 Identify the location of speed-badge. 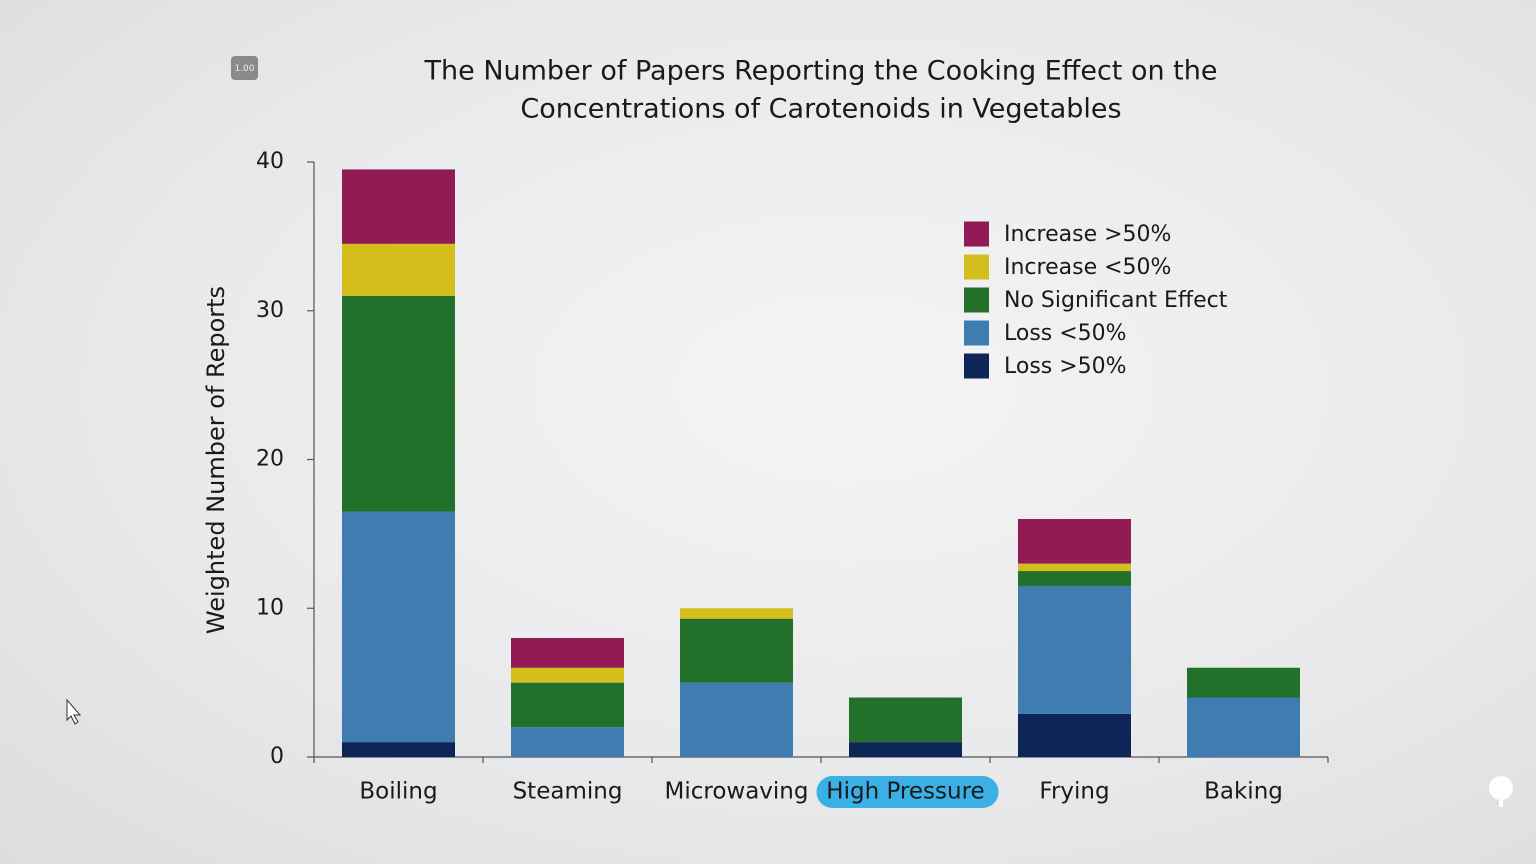
(244, 68).